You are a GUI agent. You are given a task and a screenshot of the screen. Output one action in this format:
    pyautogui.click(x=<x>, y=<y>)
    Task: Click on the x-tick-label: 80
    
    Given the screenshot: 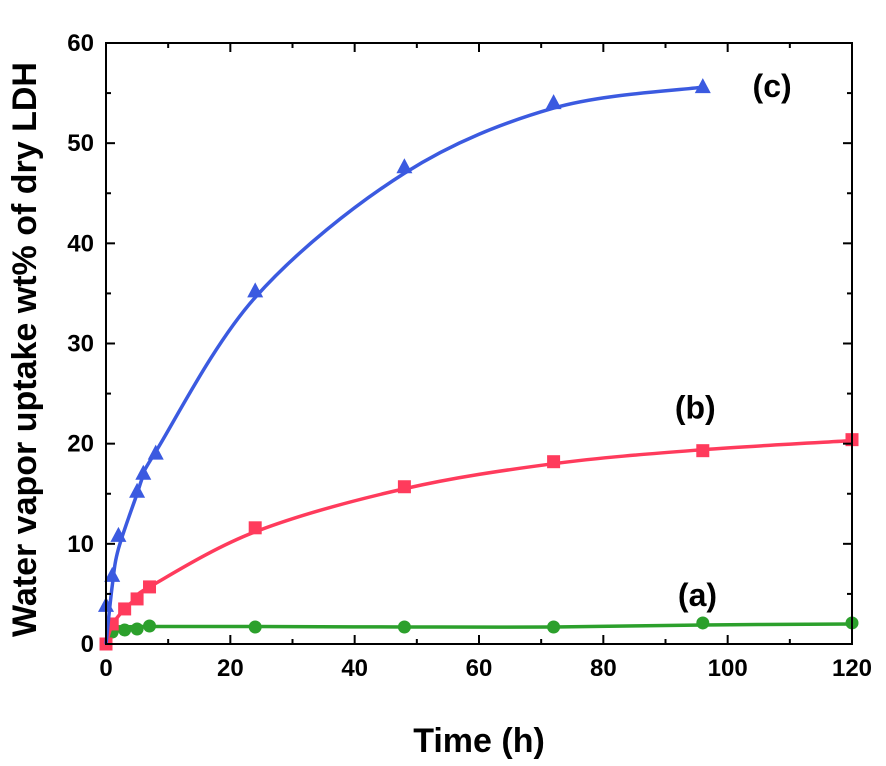 What is the action you would take?
    pyautogui.click(x=603, y=668)
    